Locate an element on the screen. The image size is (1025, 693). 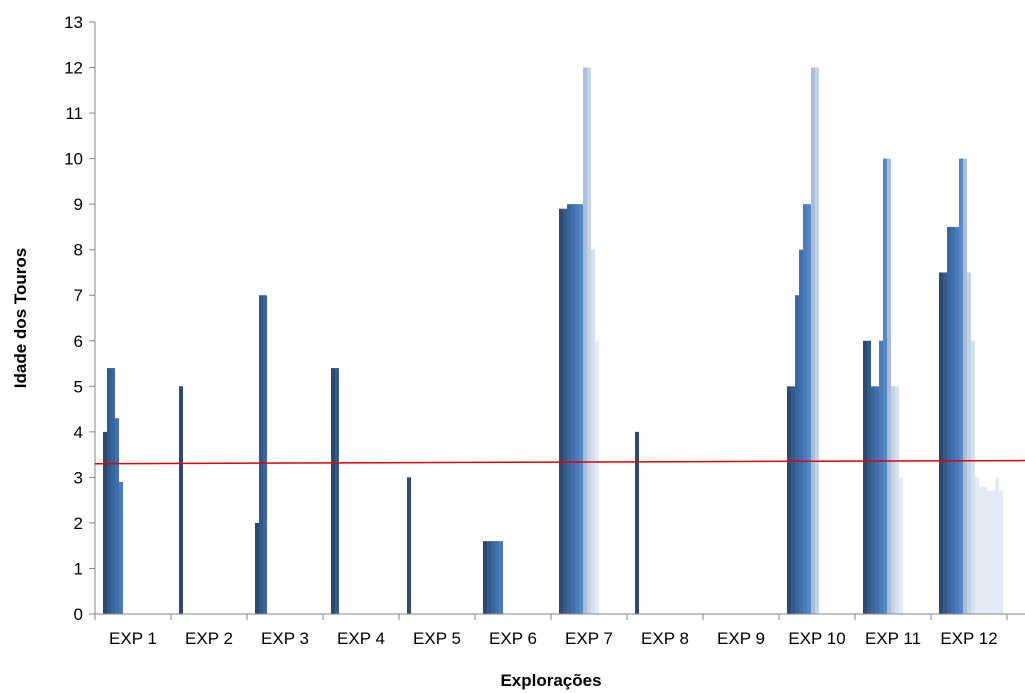
x-axis-title: Explorações is located at coordinates (550, 680).